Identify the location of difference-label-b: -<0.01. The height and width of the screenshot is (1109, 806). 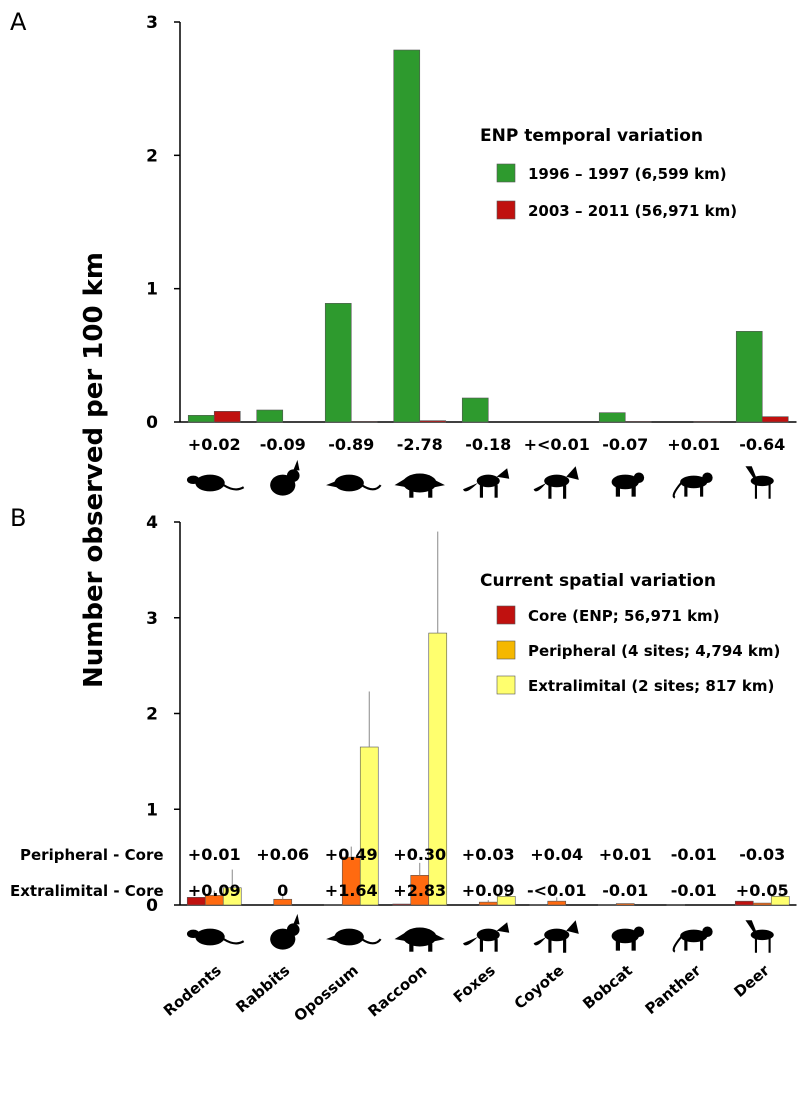
(557, 890).